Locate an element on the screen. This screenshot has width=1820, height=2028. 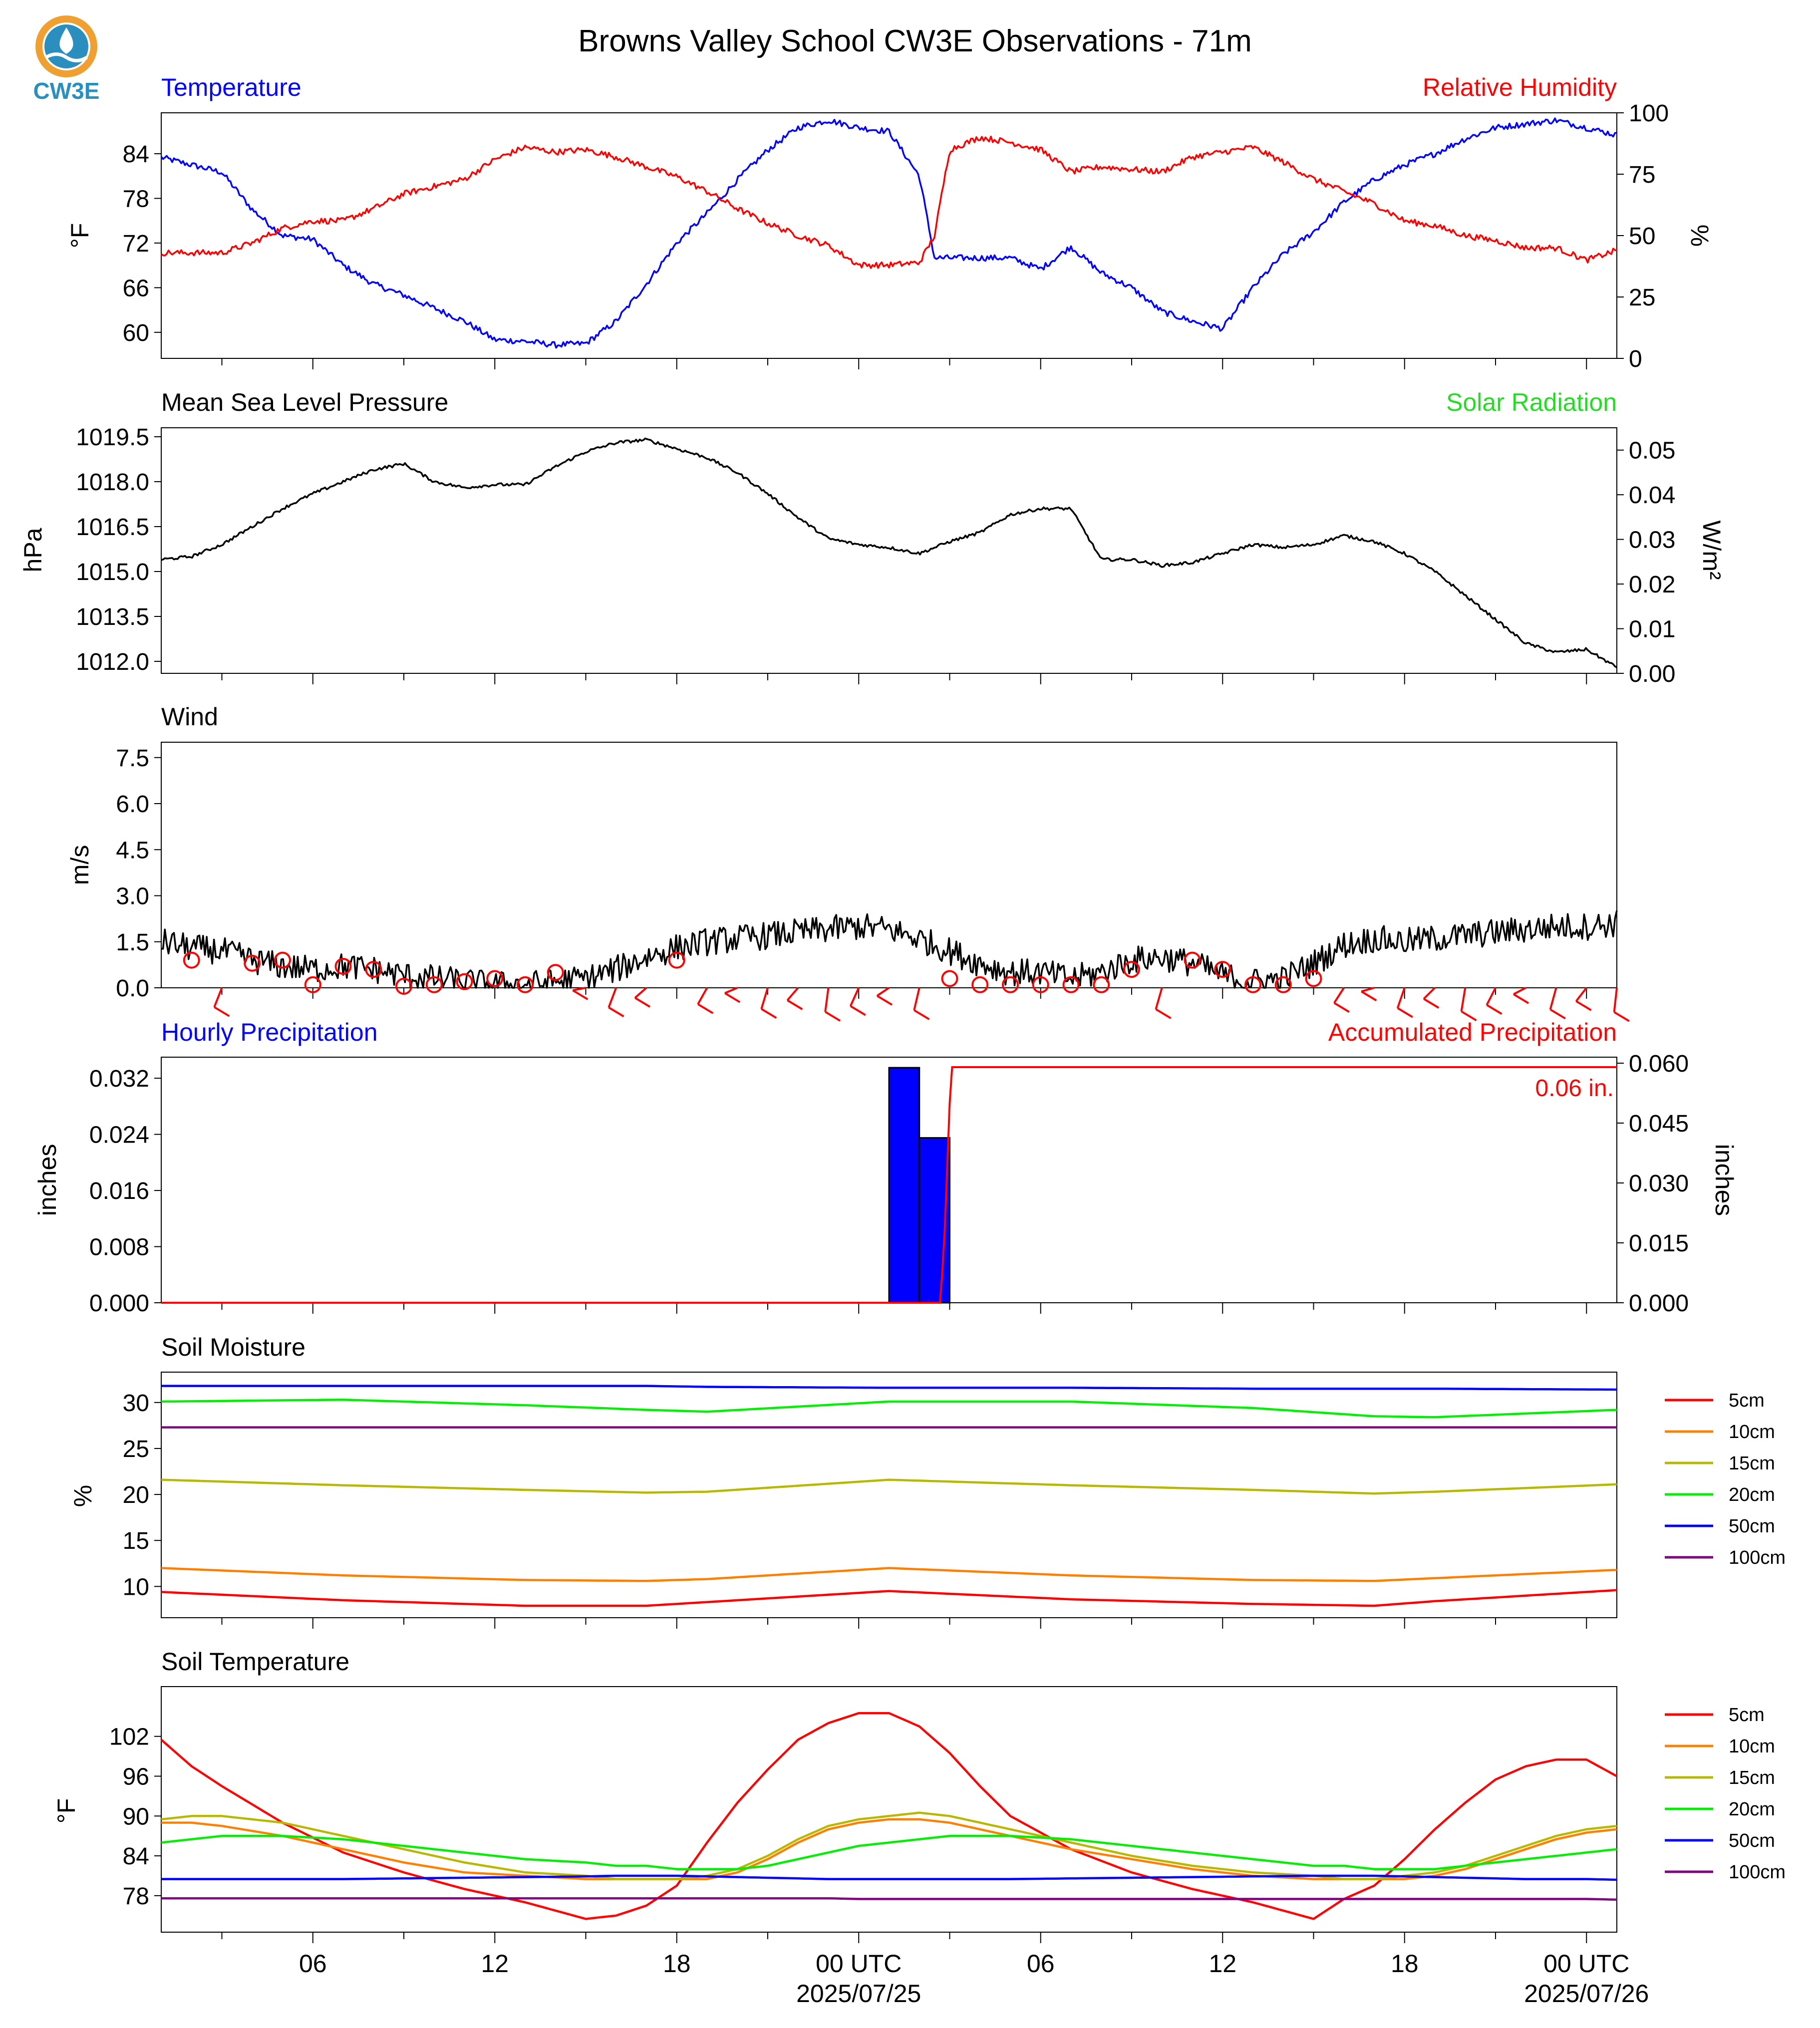
accumulated-precipitation-label: 0.06 in. is located at coordinates (1574, 1088).